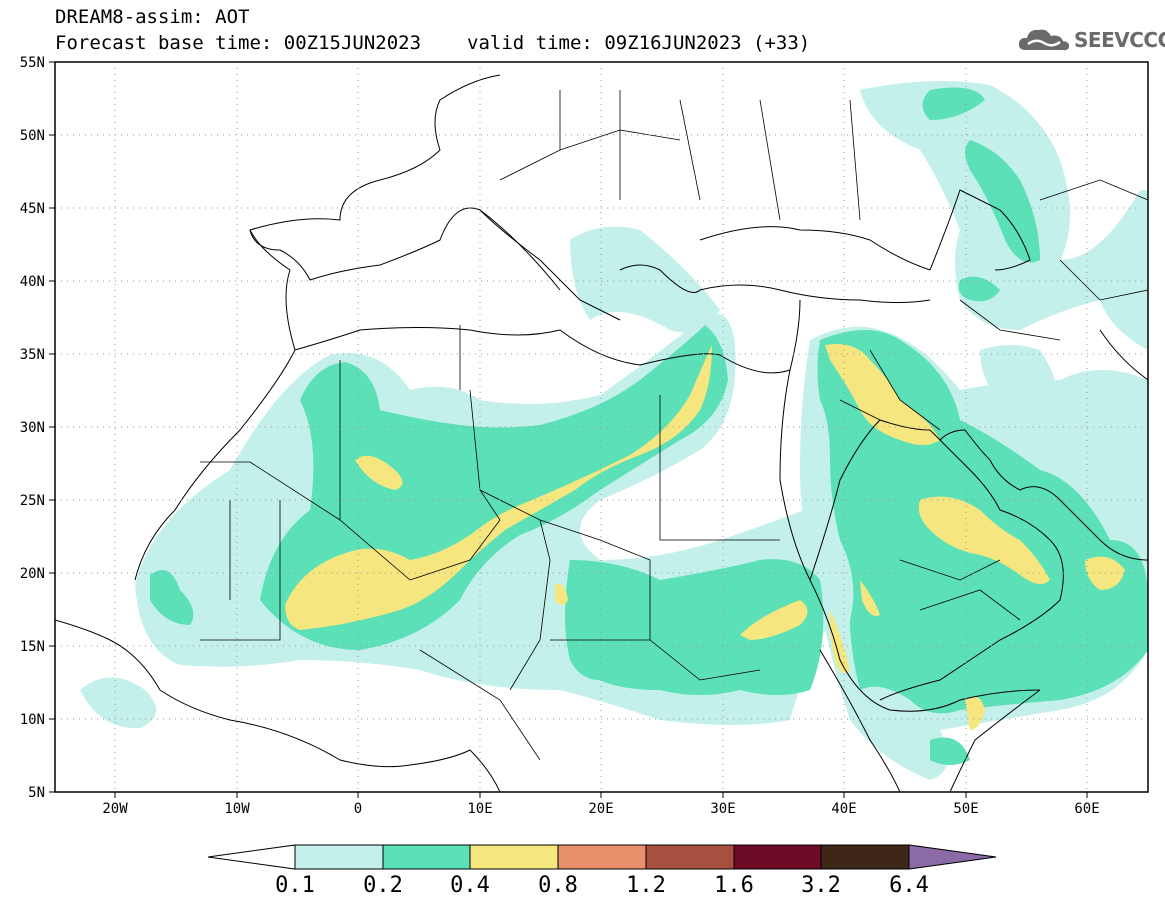 The width and height of the screenshot is (1165, 905). What do you see at coordinates (32, 136) in the screenshot?
I see `lat-label: 50N` at bounding box center [32, 136].